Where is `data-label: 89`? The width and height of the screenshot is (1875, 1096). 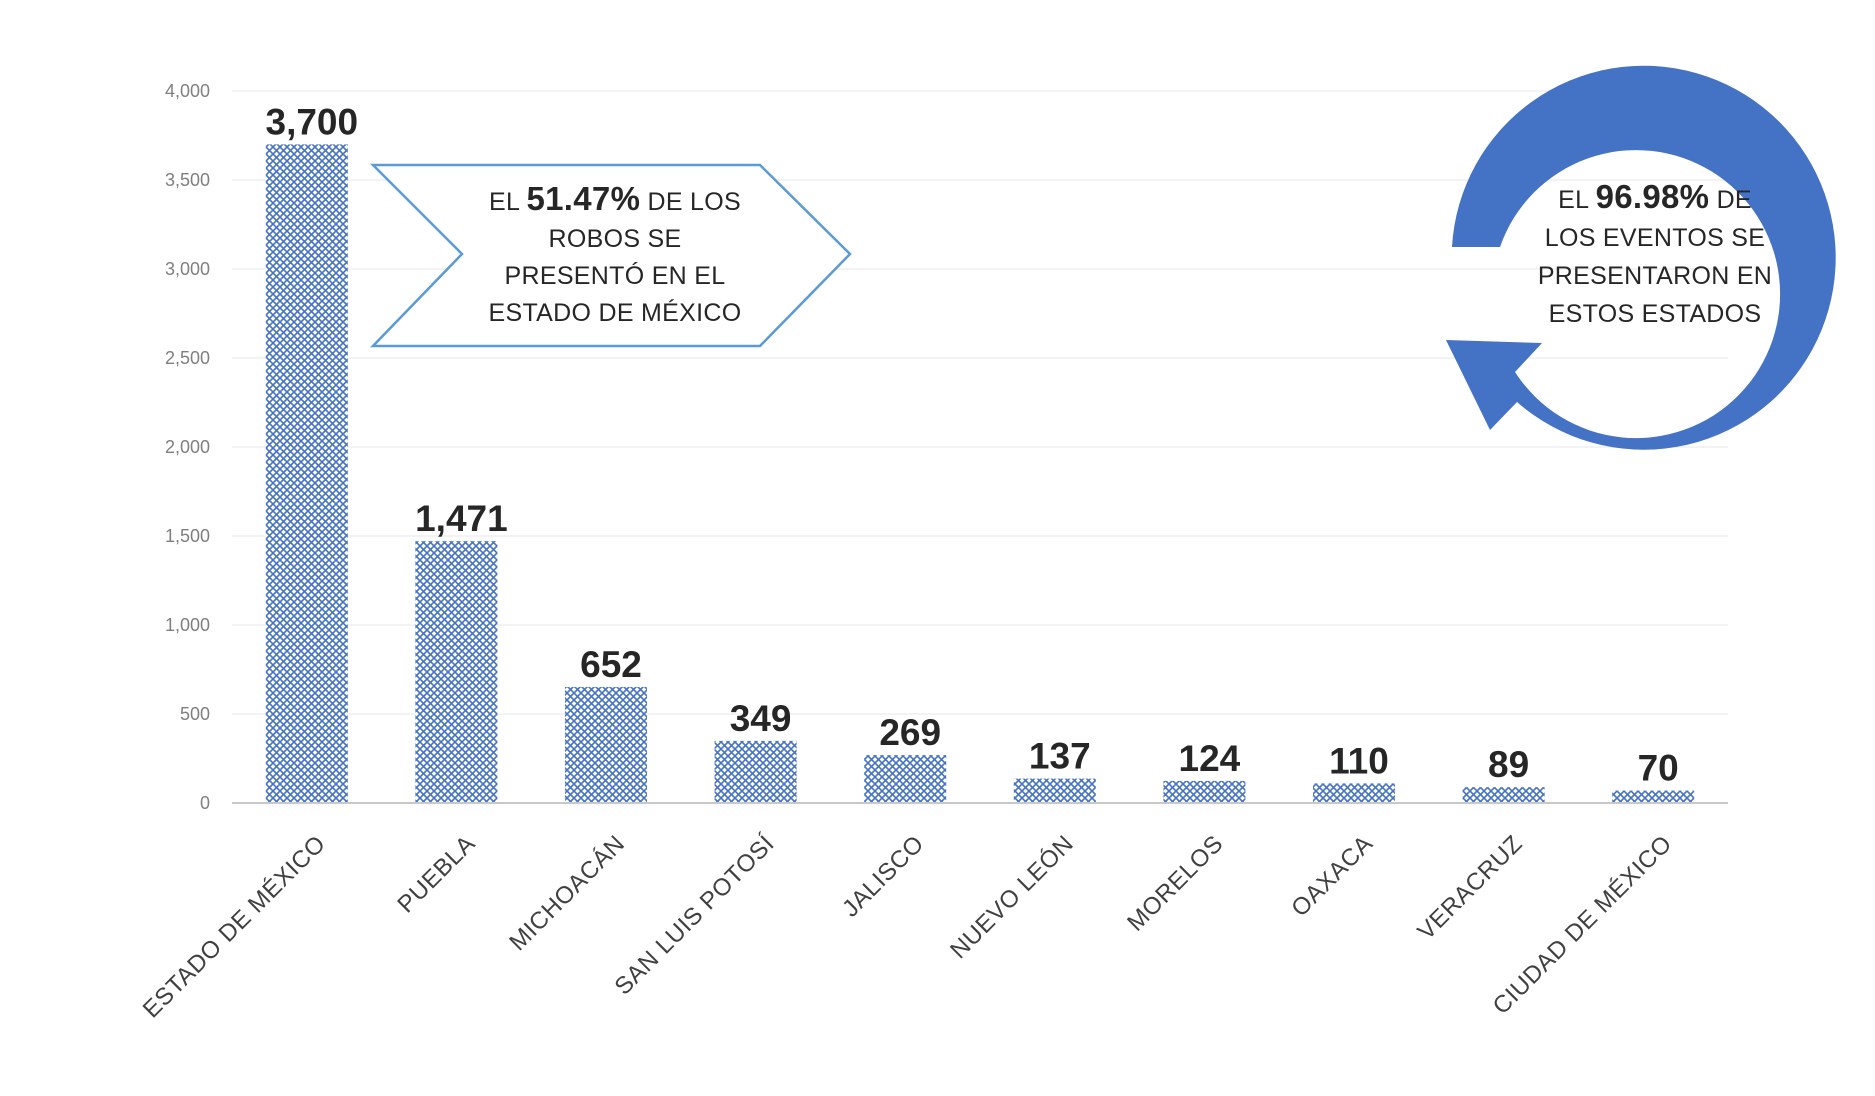
data-label: 89 is located at coordinates (1508, 764).